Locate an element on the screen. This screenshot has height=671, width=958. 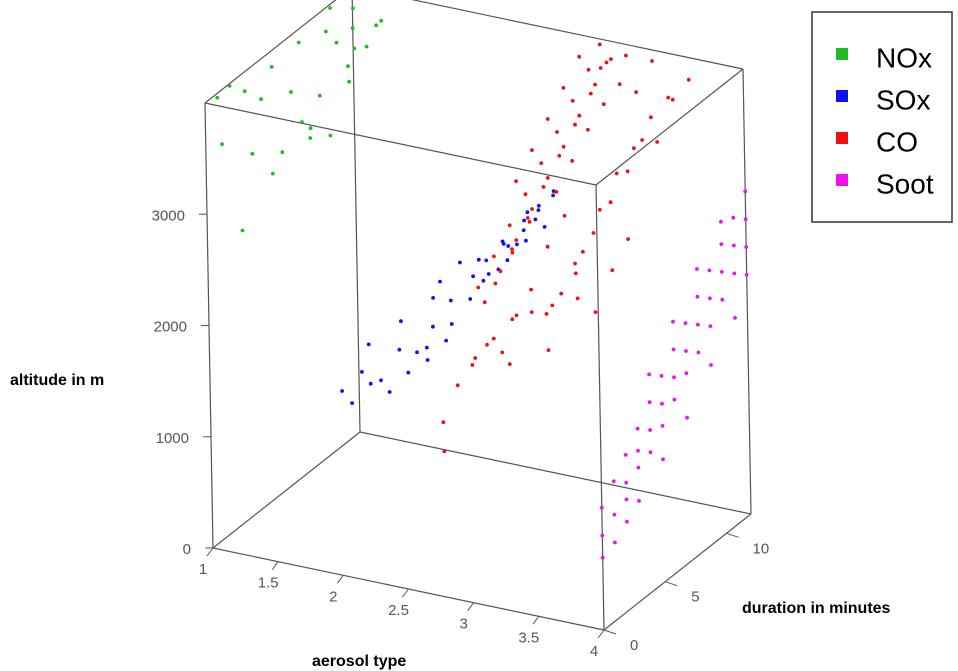
legend-box is located at coordinates (882, 117).